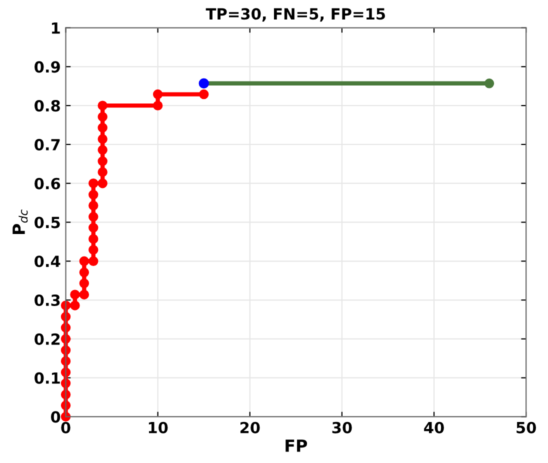 This screenshot has height=463, width=548. What do you see at coordinates (47, 106) in the screenshot?
I see `y-tick-label: 0.8` at bounding box center [47, 106].